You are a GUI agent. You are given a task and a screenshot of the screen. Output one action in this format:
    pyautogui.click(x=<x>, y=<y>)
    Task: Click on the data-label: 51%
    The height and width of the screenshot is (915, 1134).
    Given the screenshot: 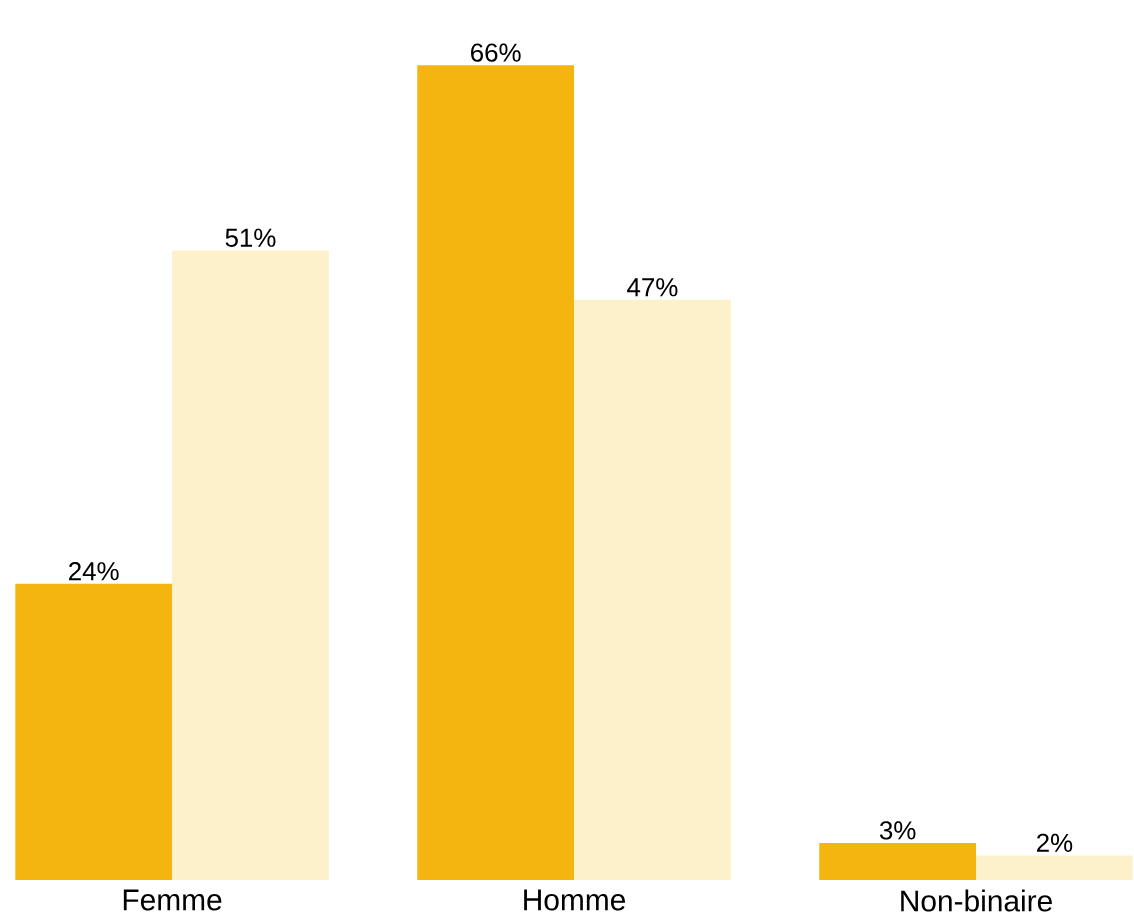 What is the action you would take?
    pyautogui.click(x=250, y=237)
    